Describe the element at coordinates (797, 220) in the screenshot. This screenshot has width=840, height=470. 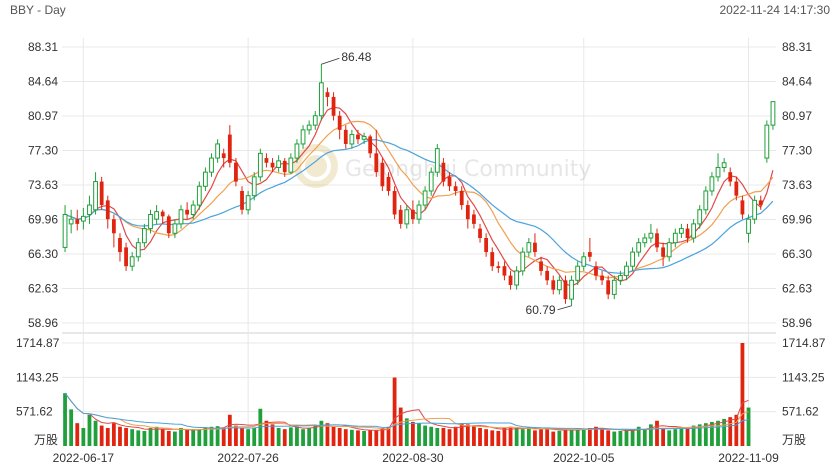
I see `price-tick-label-right: 69.96` at that location.